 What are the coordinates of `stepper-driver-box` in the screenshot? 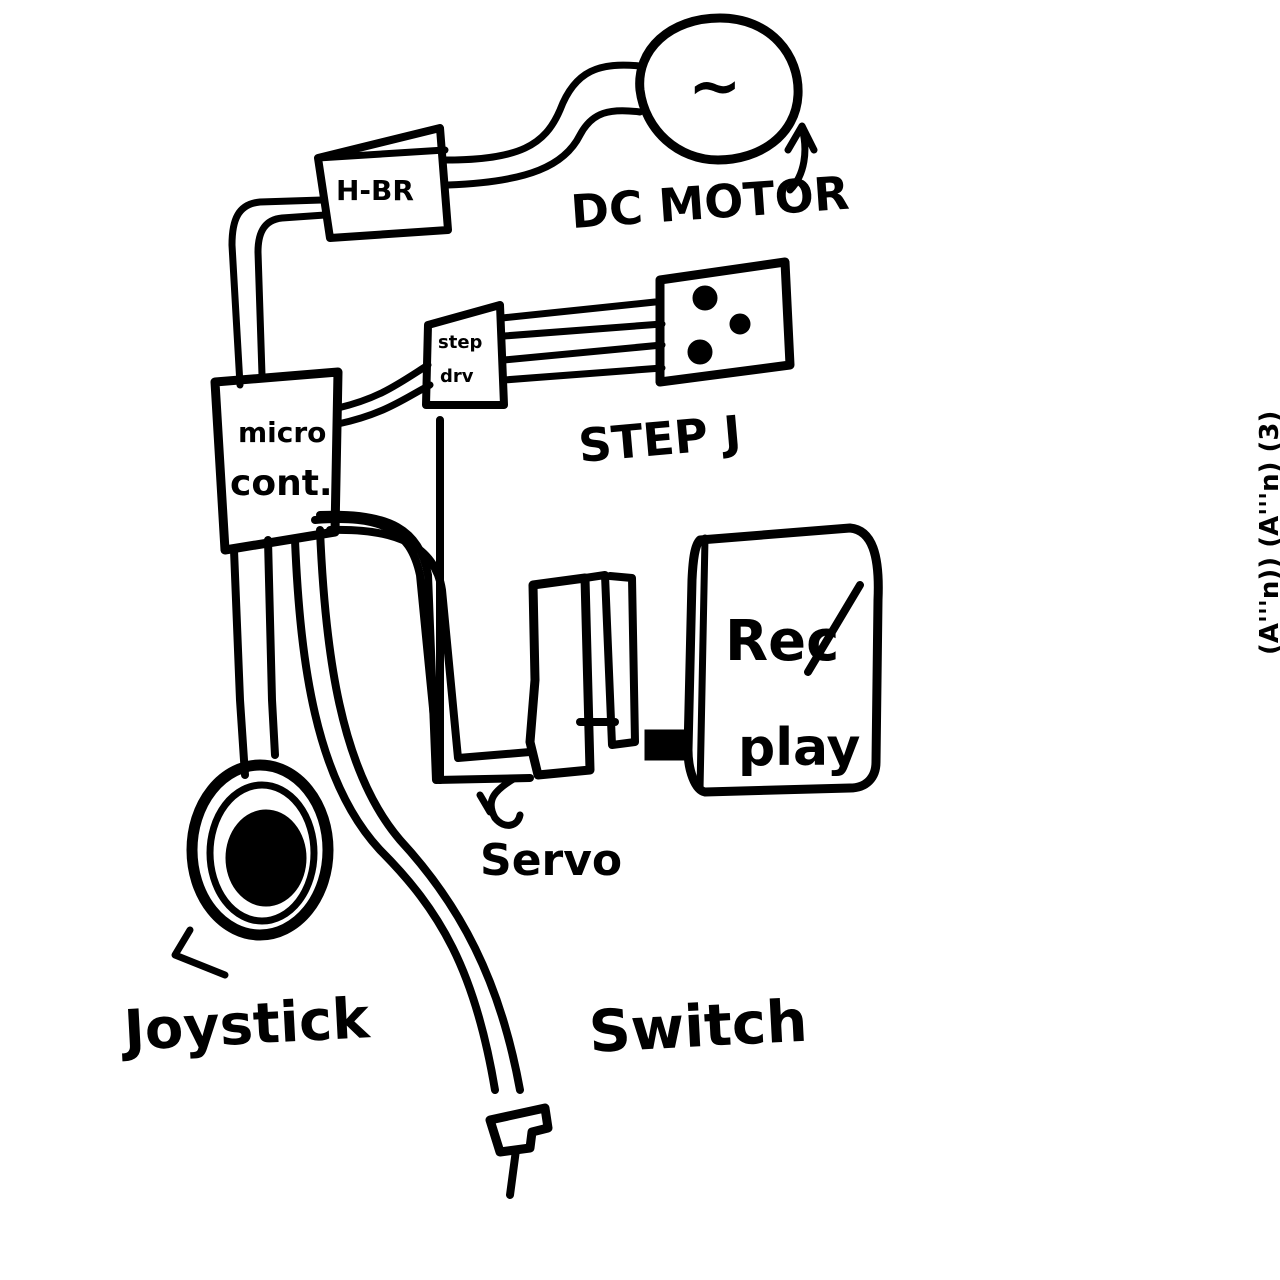 It's located at (465, 355).